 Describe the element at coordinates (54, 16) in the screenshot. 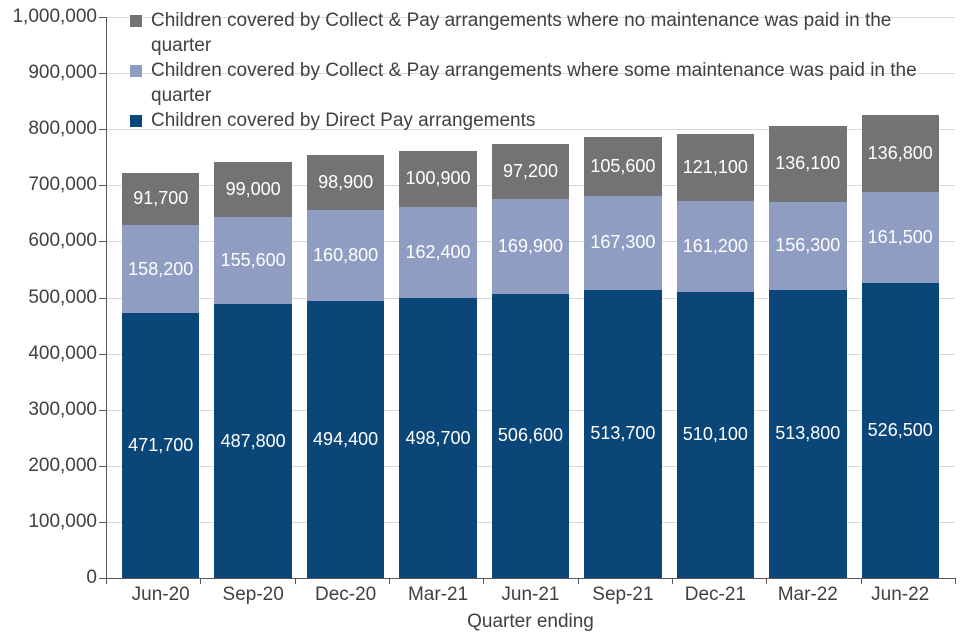

I see `y-tick-label: 1,000,000` at that location.